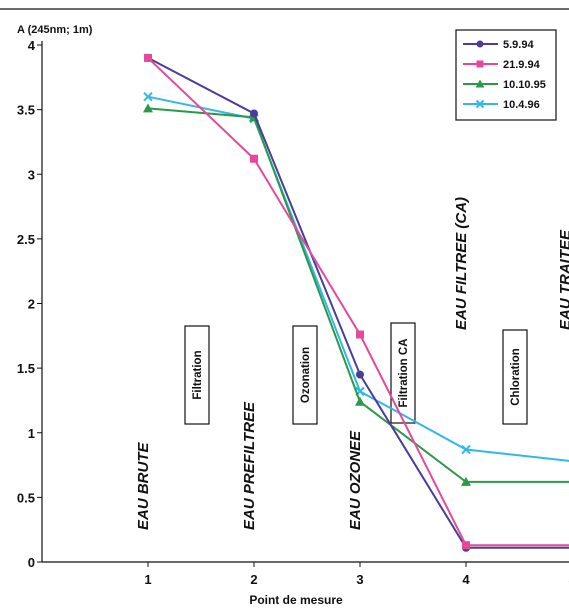 Image resolution: width=569 pixels, height=609 pixels. I want to click on process-label-2: Filtration CA, so click(404, 373).